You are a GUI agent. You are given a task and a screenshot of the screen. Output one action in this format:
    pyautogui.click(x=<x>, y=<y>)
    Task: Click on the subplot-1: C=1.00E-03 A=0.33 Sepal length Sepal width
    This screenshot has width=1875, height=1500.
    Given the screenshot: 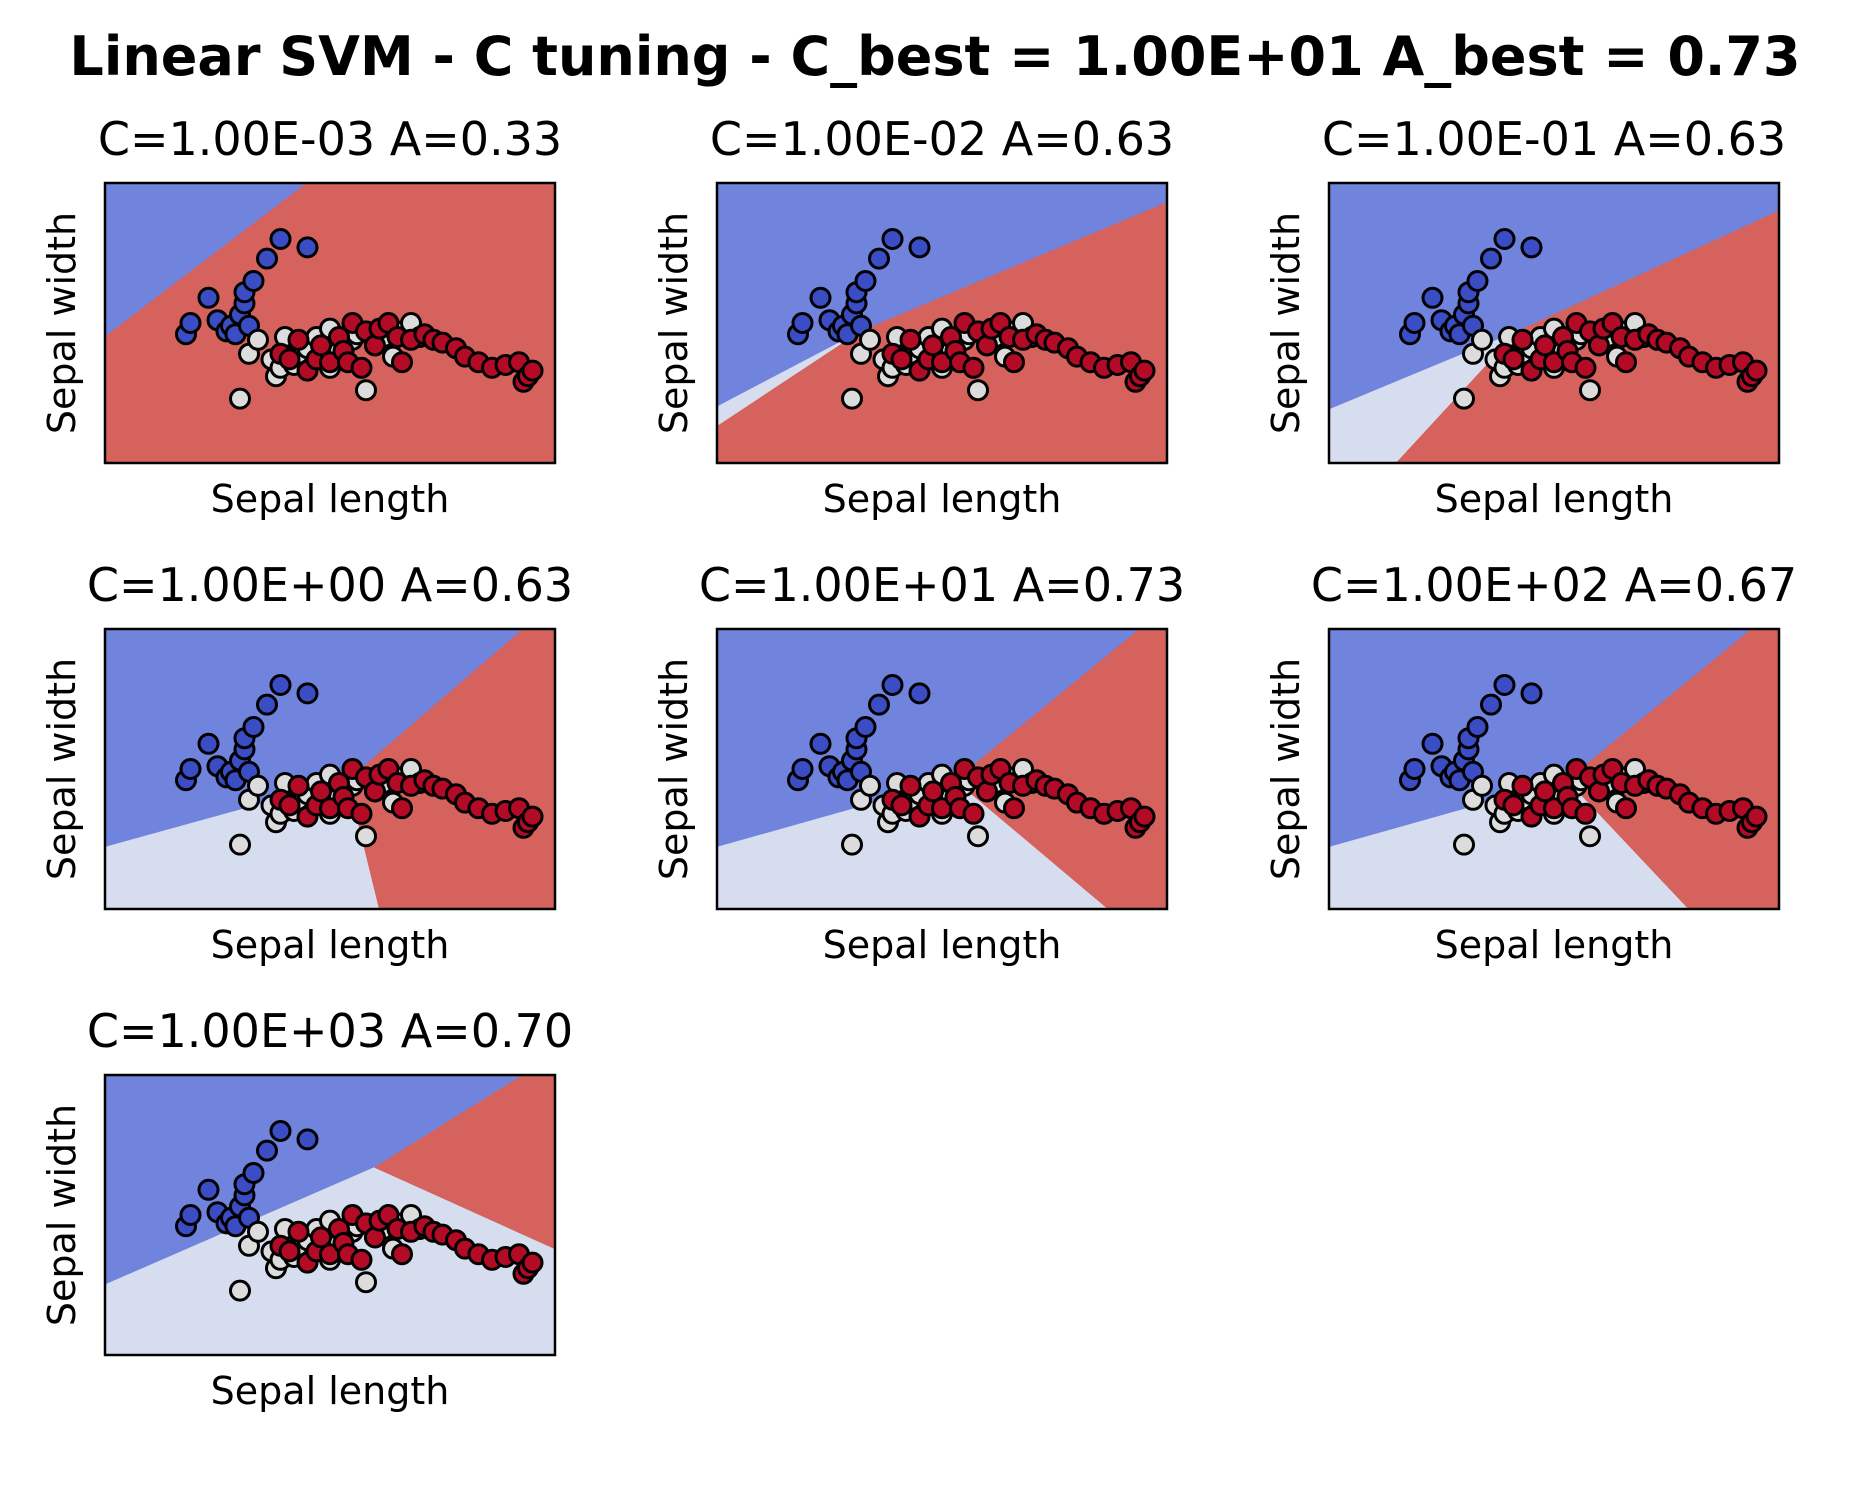 What is the action you would take?
    pyautogui.click(x=301, y=316)
    